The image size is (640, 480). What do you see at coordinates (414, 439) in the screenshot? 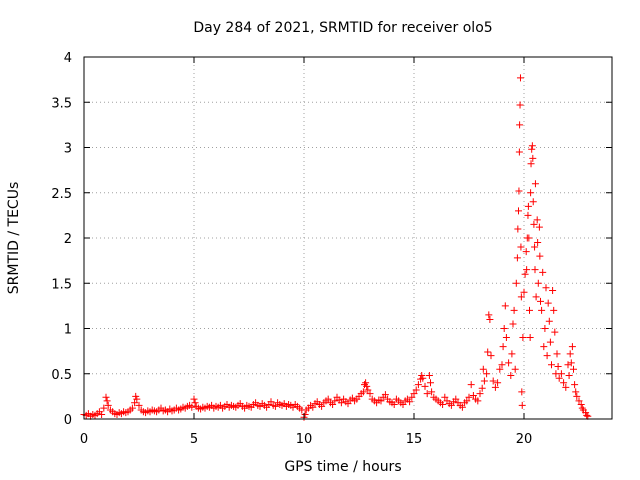
I see `x-tick-label: 15` at bounding box center [414, 439].